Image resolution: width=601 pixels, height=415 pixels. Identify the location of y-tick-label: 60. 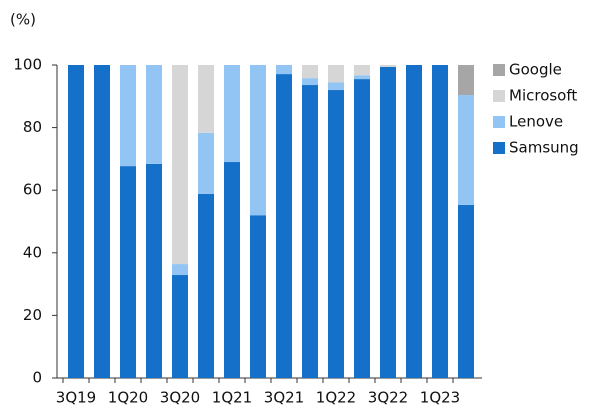
(32, 190).